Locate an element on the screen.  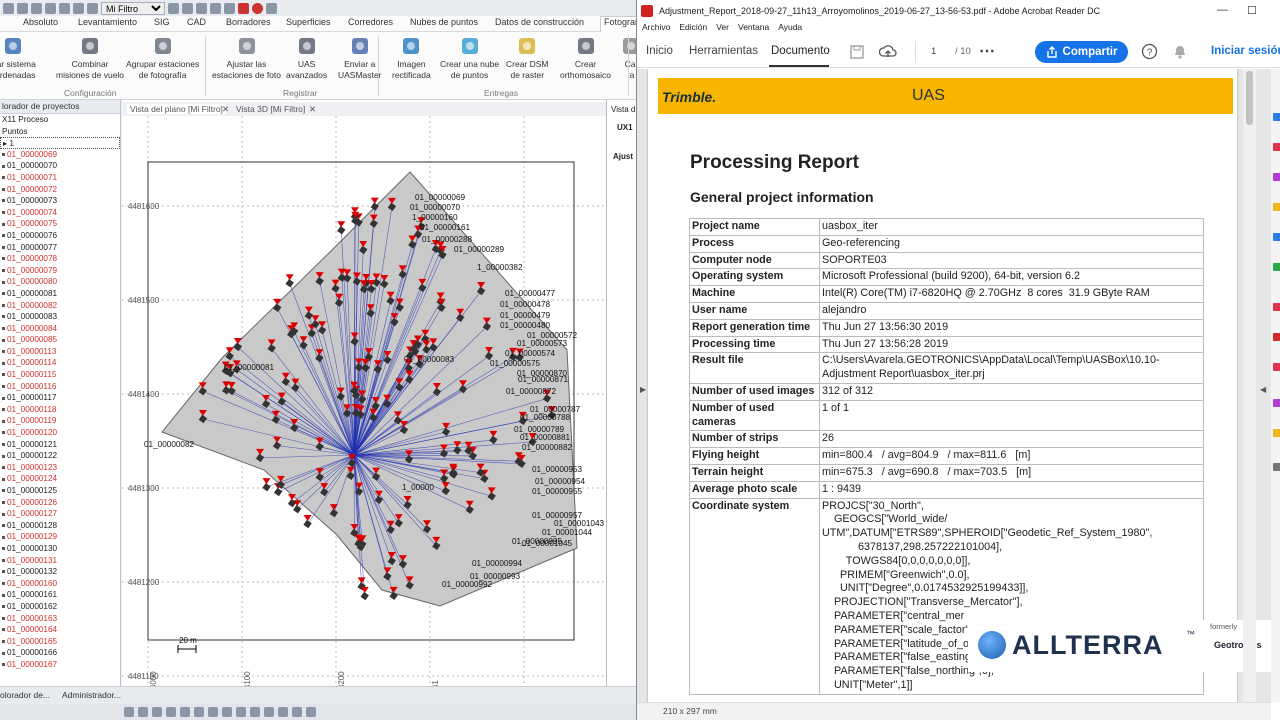
tree-item: 01_00000074 is located at coordinates (60, 213).